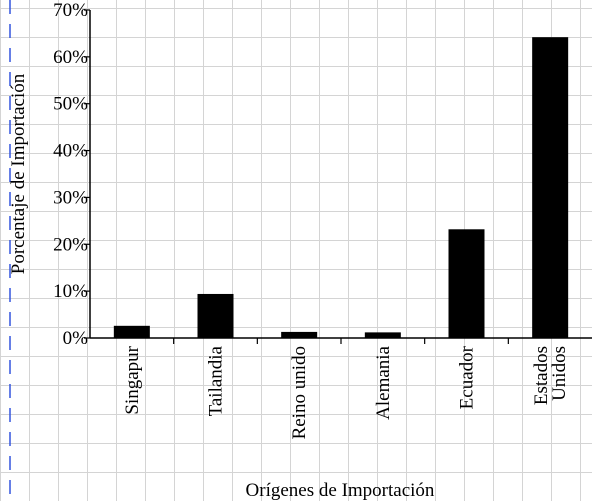 This screenshot has height=501, width=592. Describe the element at coordinates (76, 338) in the screenshot. I see `y-tick-label: 0%` at that location.